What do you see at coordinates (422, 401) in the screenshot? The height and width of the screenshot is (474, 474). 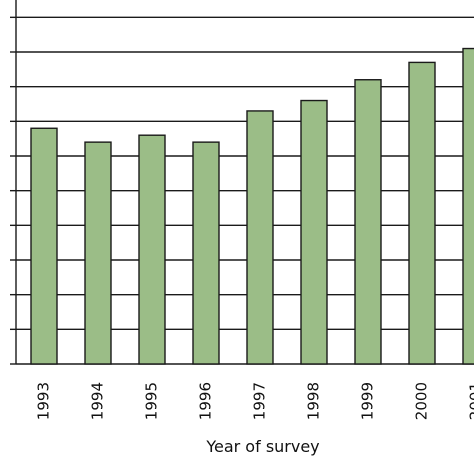 I see `x-tick-label: 2000` at bounding box center [422, 401].